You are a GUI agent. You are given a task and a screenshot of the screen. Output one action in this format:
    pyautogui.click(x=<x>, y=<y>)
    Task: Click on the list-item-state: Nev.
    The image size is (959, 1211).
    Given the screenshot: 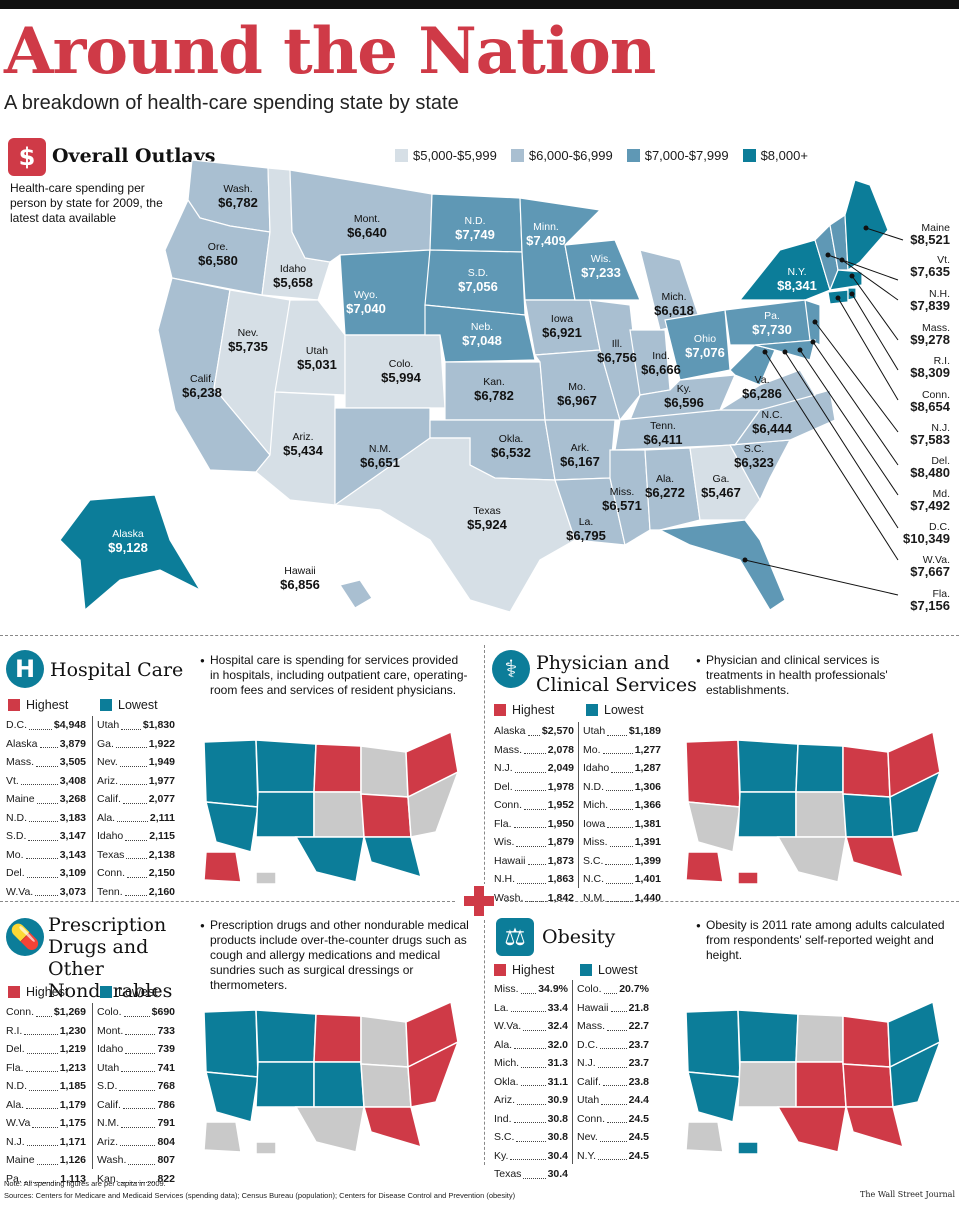 What is the action you would take?
    pyautogui.click(x=587, y=1137)
    